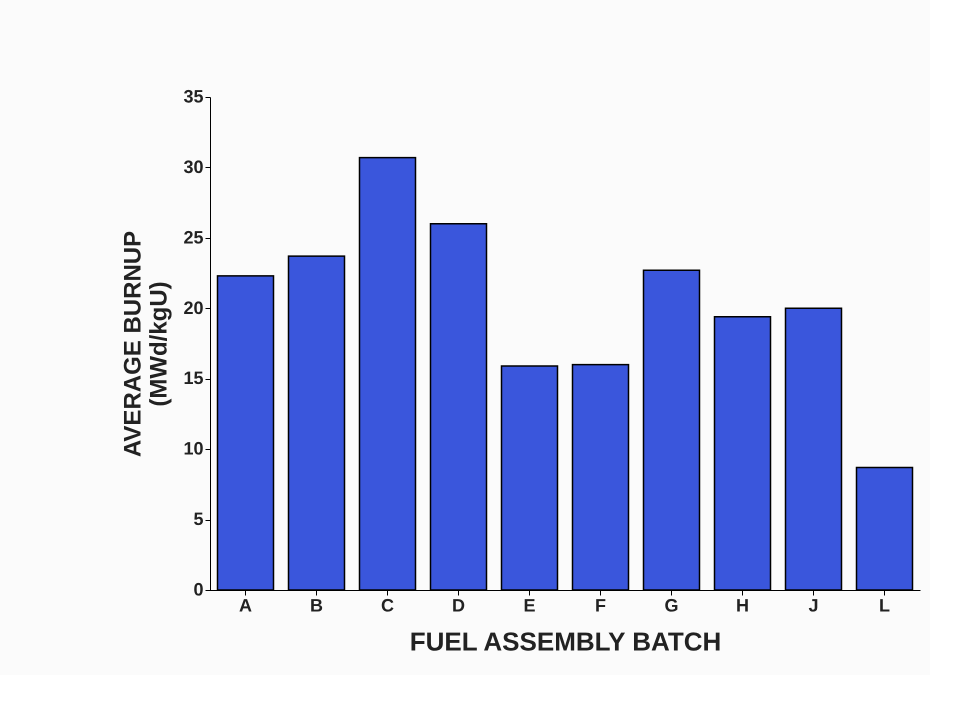 Image resolution: width=970 pixels, height=720 pixels. What do you see at coordinates (193, 378) in the screenshot?
I see `y-tick-label: 15` at bounding box center [193, 378].